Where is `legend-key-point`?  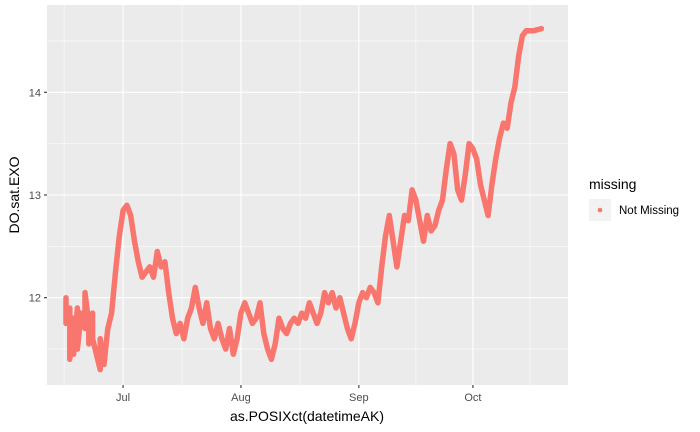 legend-key-point is located at coordinates (600, 210).